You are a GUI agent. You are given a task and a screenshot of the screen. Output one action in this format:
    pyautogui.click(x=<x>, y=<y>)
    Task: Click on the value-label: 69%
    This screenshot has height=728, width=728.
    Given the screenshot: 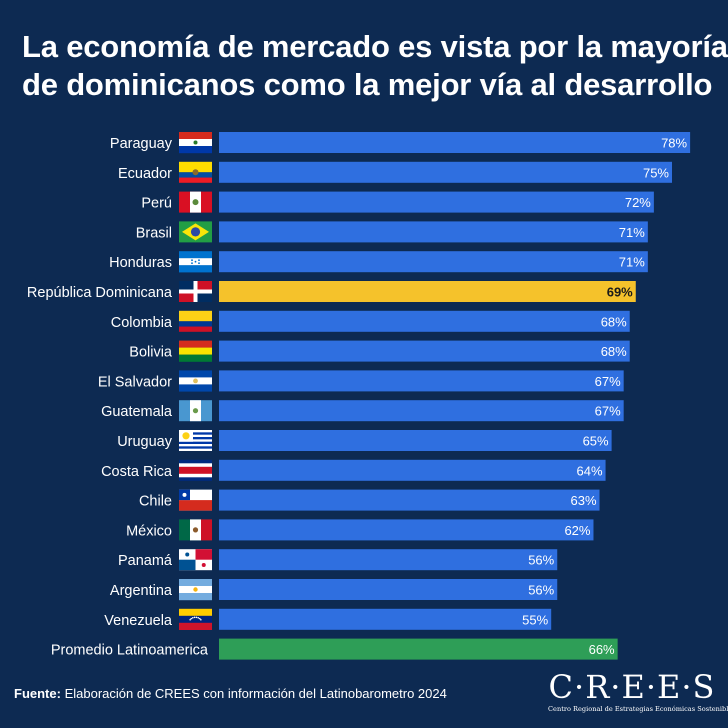 What is the action you would take?
    pyautogui.click(x=620, y=292)
    